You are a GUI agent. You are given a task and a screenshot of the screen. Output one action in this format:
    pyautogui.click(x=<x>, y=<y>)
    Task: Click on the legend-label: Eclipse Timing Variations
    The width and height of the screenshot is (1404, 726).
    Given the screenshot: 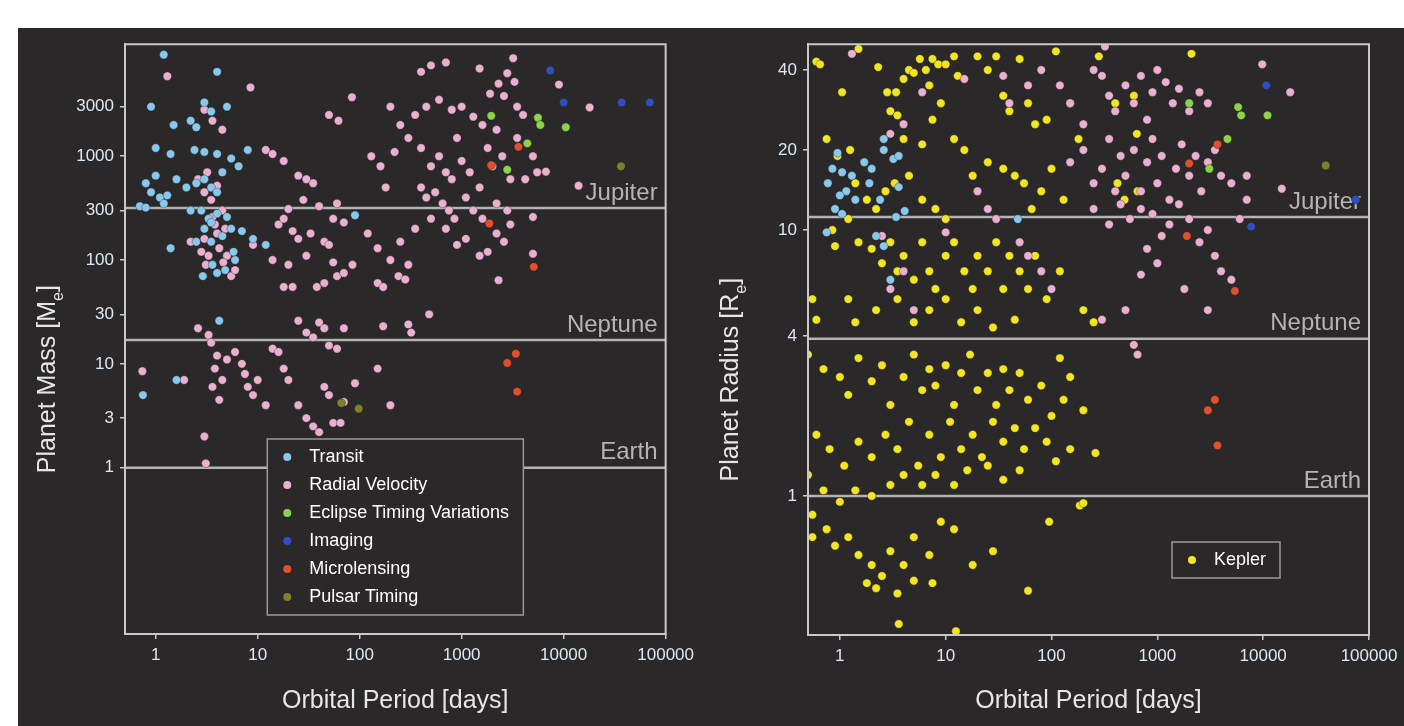 What is the action you would take?
    pyautogui.click(x=409, y=511)
    